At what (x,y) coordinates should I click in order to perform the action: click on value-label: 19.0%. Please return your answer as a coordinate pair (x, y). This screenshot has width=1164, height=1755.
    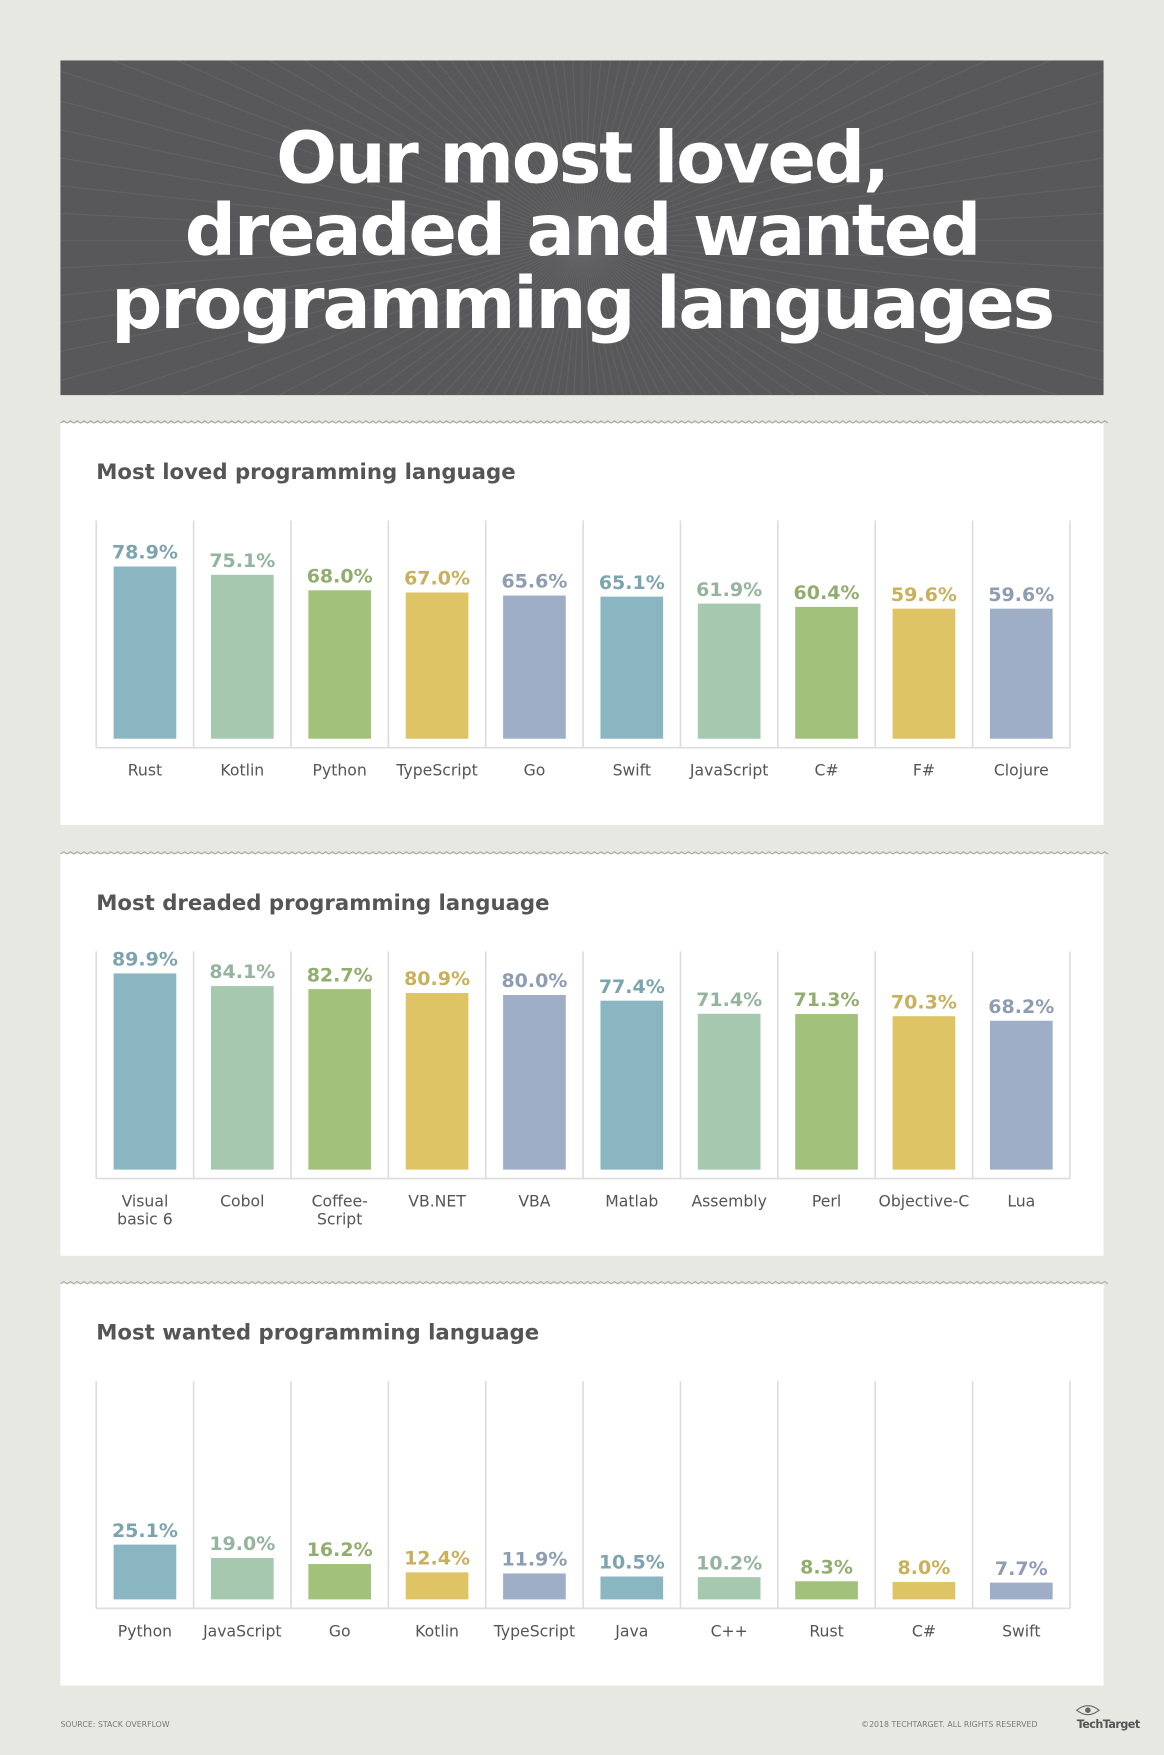
    Looking at the image, I should click on (242, 1544).